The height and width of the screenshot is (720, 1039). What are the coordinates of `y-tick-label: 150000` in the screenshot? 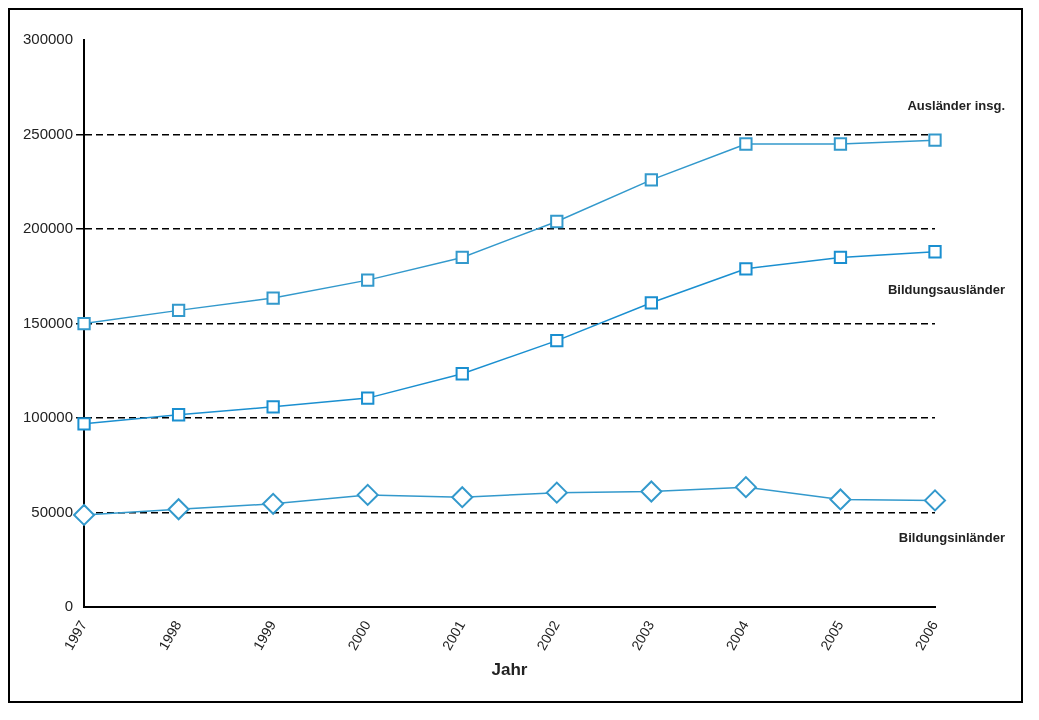 It's located at (48, 322).